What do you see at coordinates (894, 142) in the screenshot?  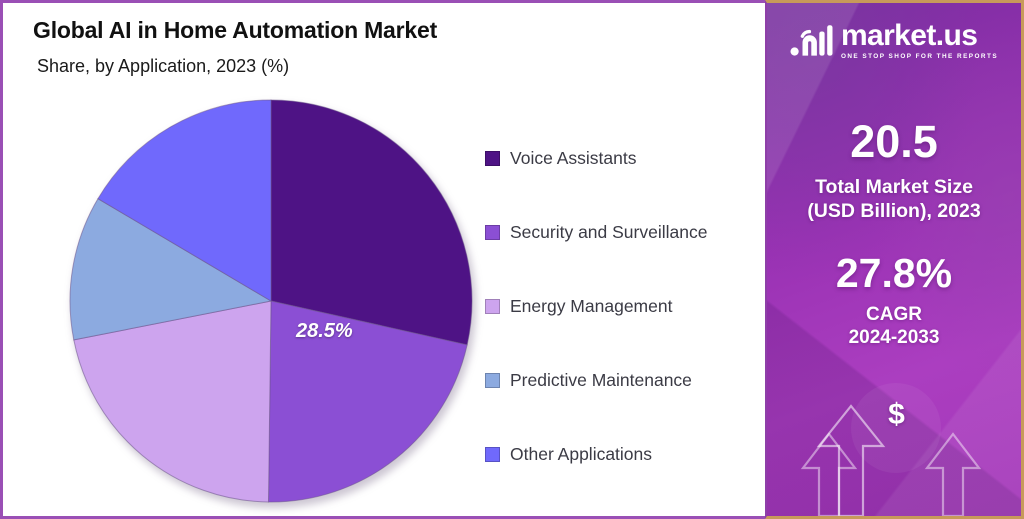 I see `market-size-value: 20.5` at bounding box center [894, 142].